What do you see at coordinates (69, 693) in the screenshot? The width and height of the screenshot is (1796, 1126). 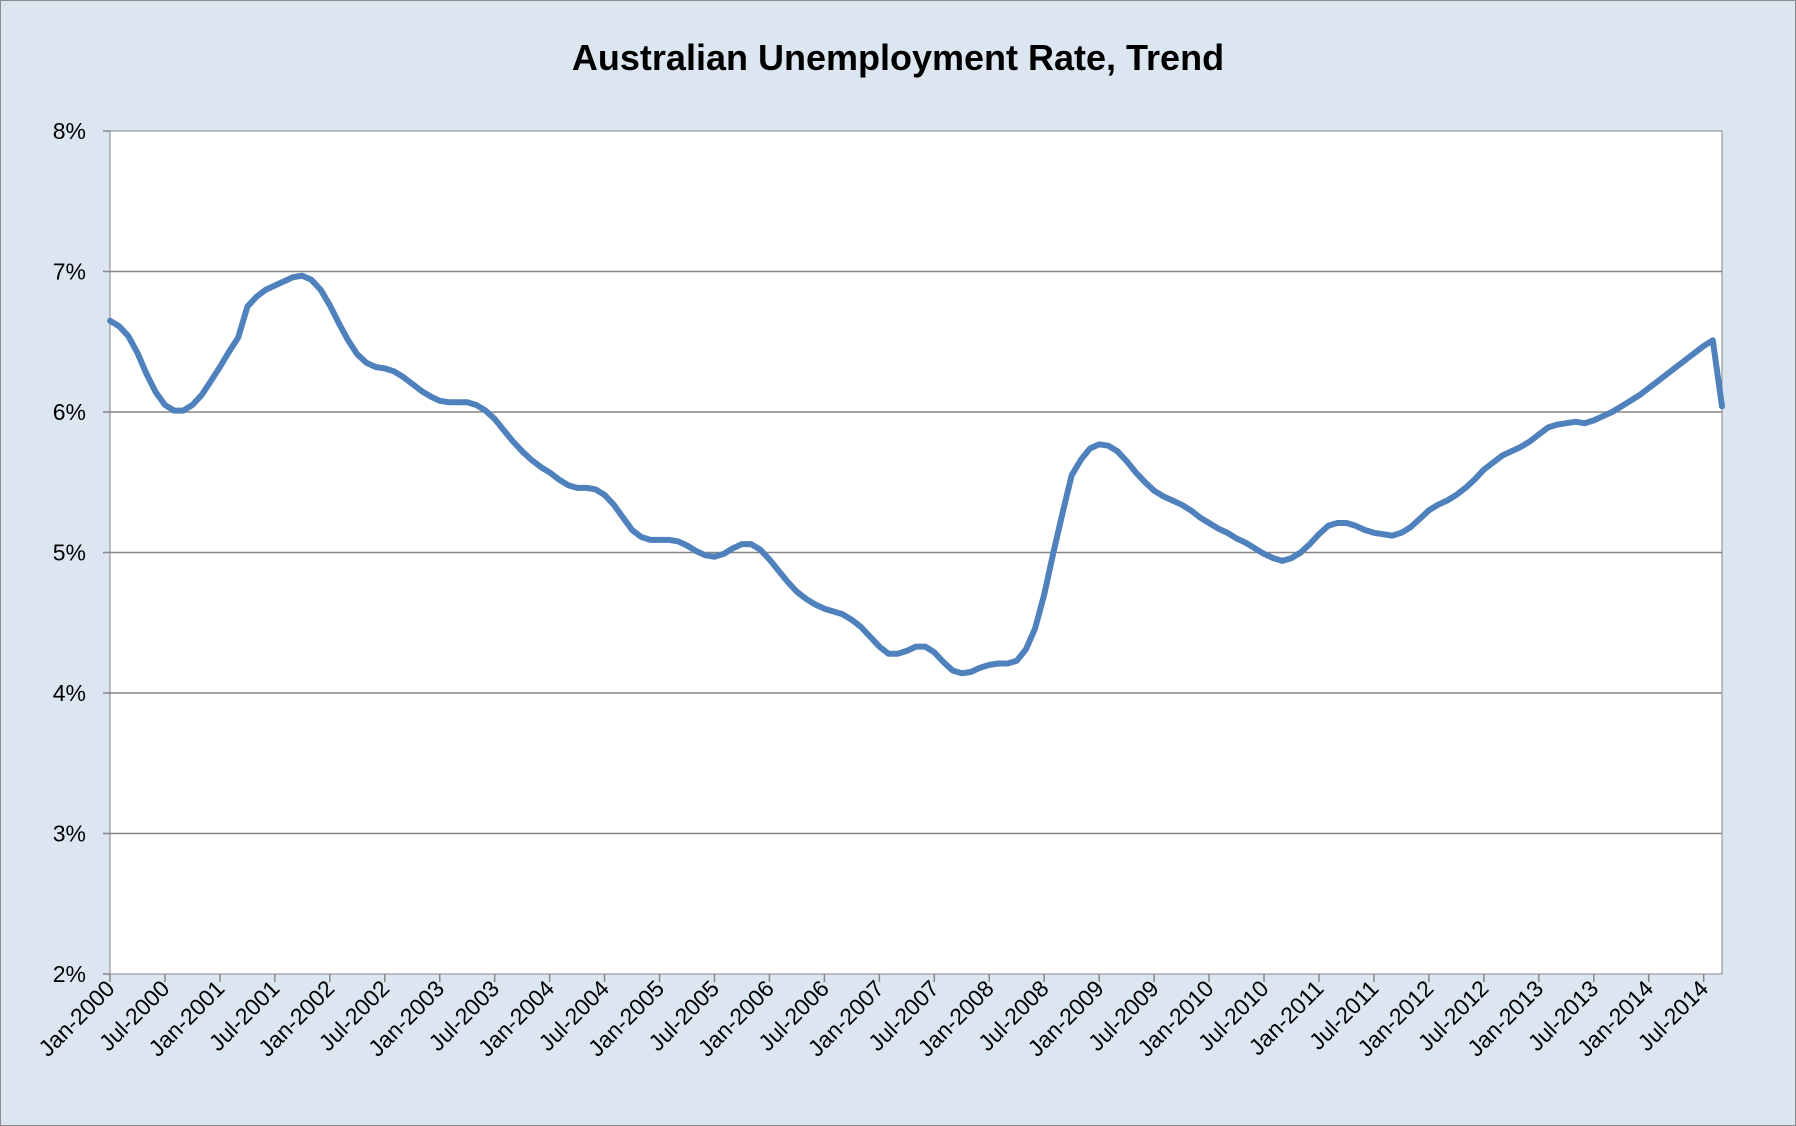 I see `y-tick-label: 4%` at bounding box center [69, 693].